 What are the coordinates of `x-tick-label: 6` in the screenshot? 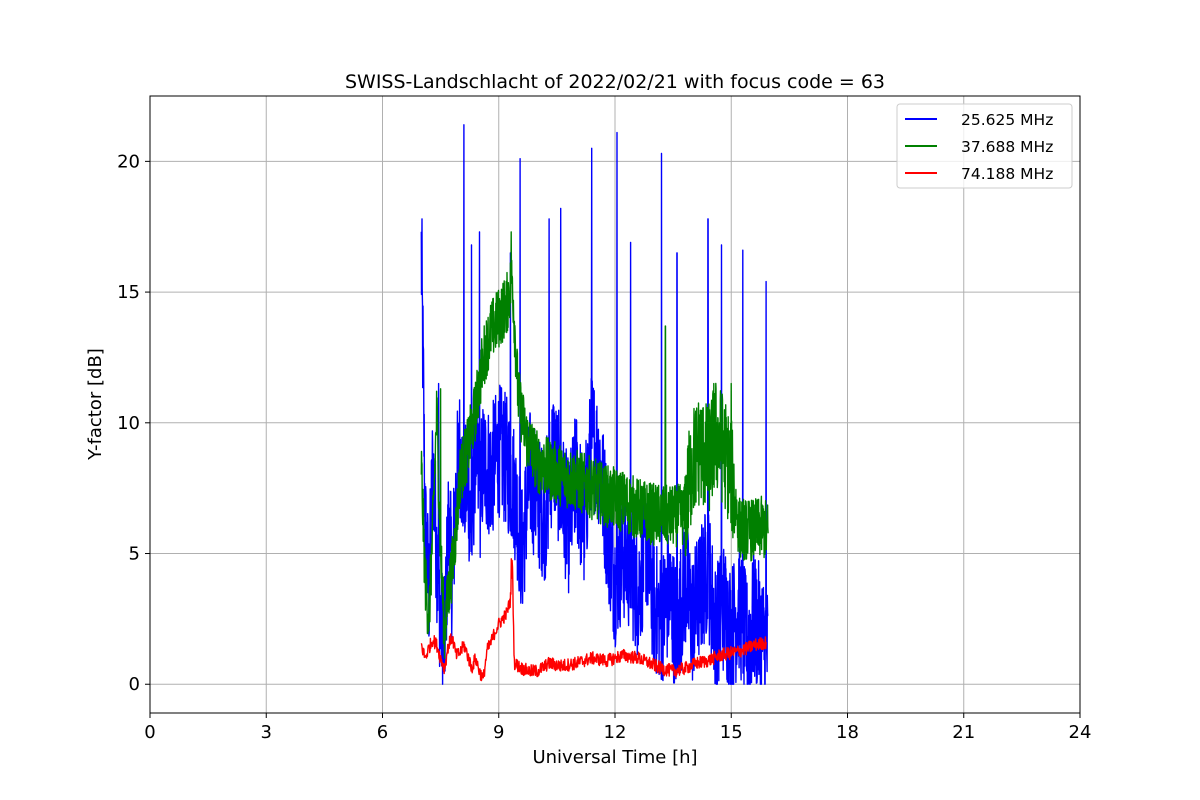 It's located at (382, 732).